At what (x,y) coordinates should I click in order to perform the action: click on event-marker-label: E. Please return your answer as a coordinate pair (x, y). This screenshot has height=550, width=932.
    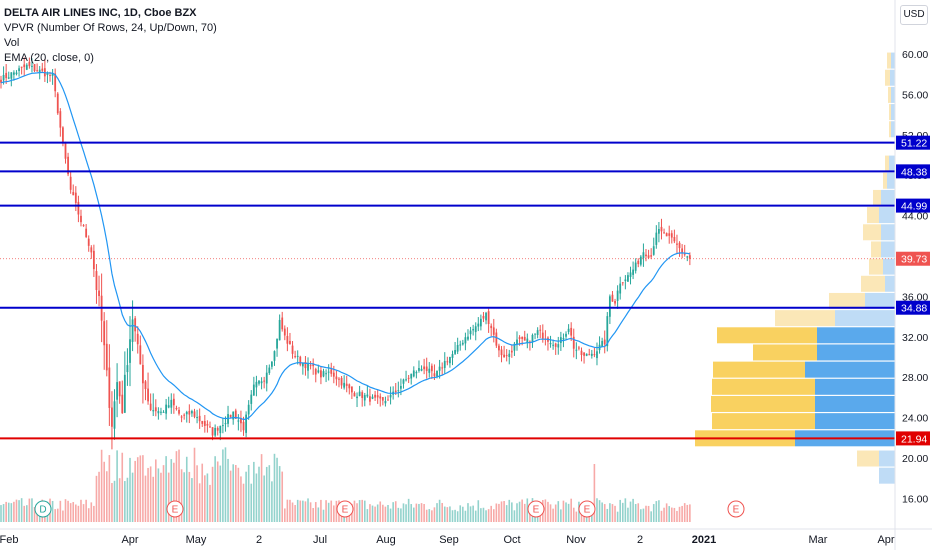
    Looking at the image, I should click on (736, 510).